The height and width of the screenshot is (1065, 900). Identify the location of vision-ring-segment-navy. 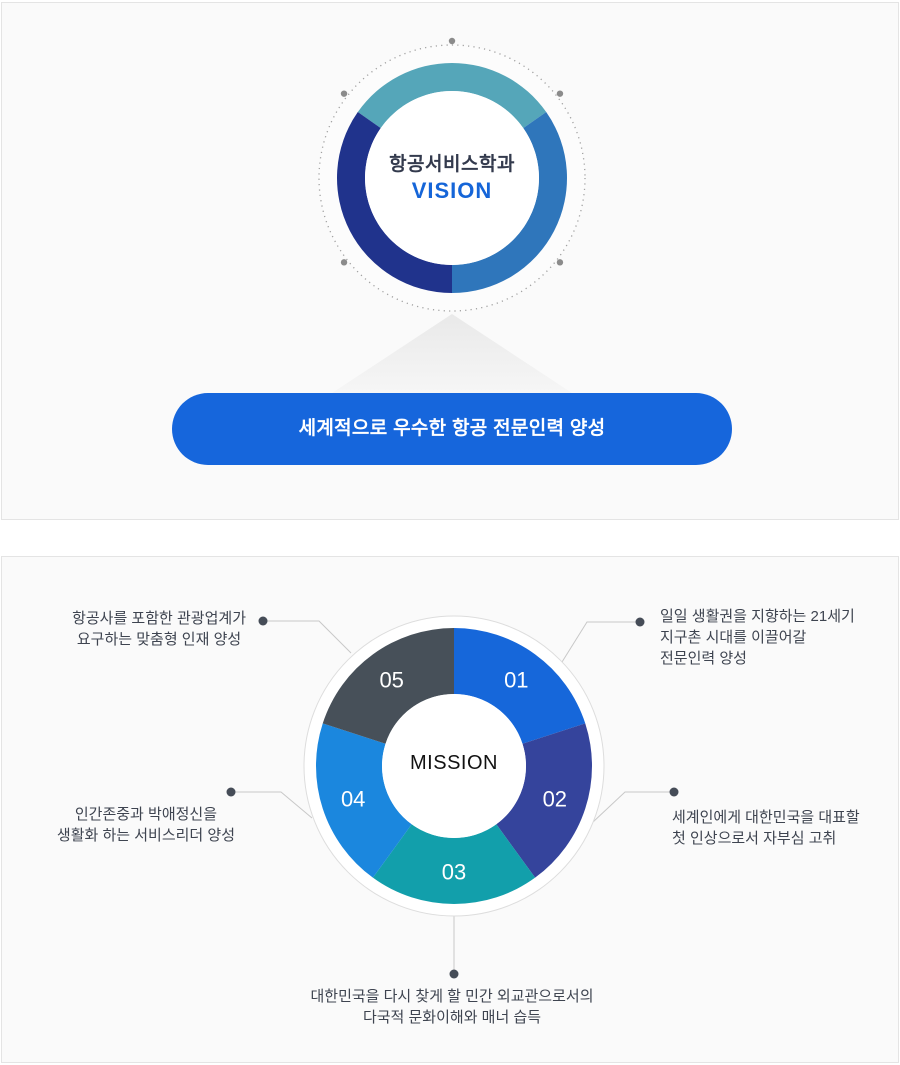
(394, 202).